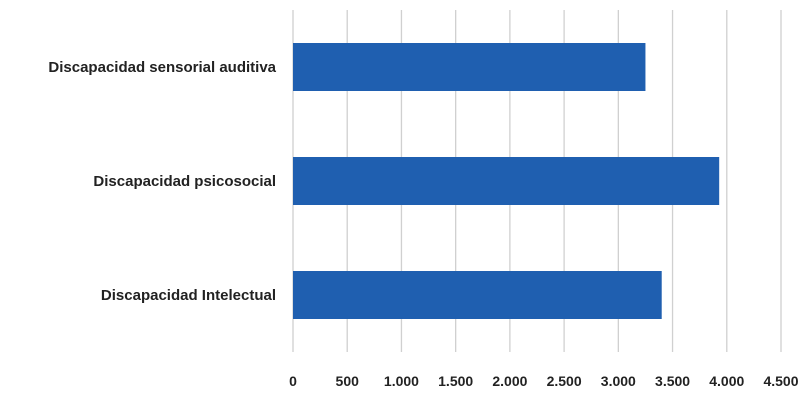  I want to click on category-label: Discapacidad Intelectual, so click(188, 295).